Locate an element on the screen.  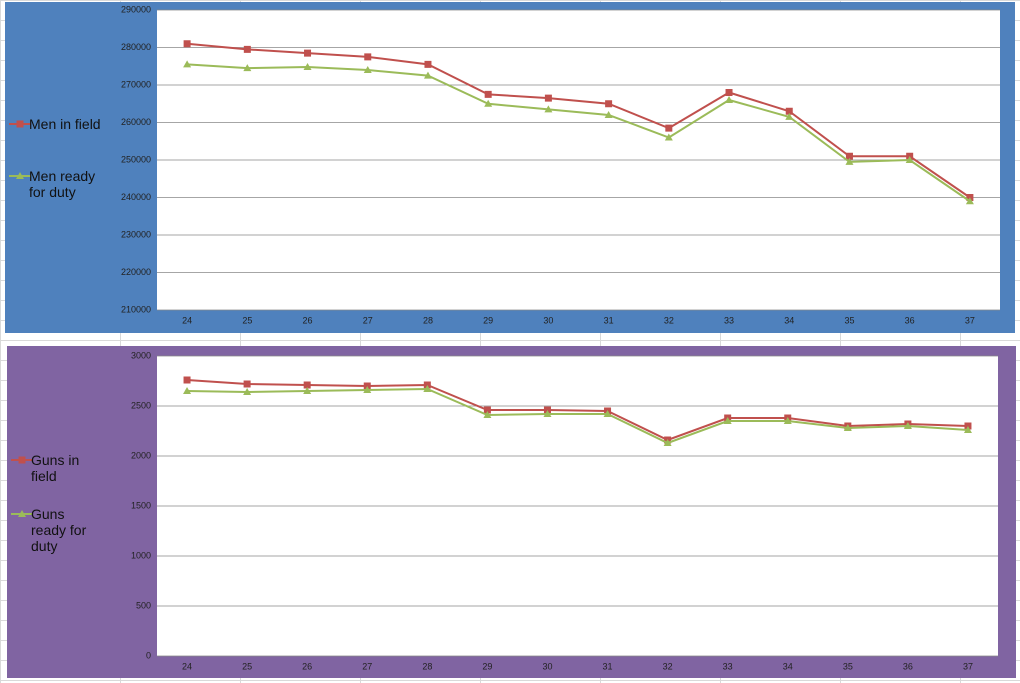
y-tick-label: 280000 is located at coordinates (136, 47).